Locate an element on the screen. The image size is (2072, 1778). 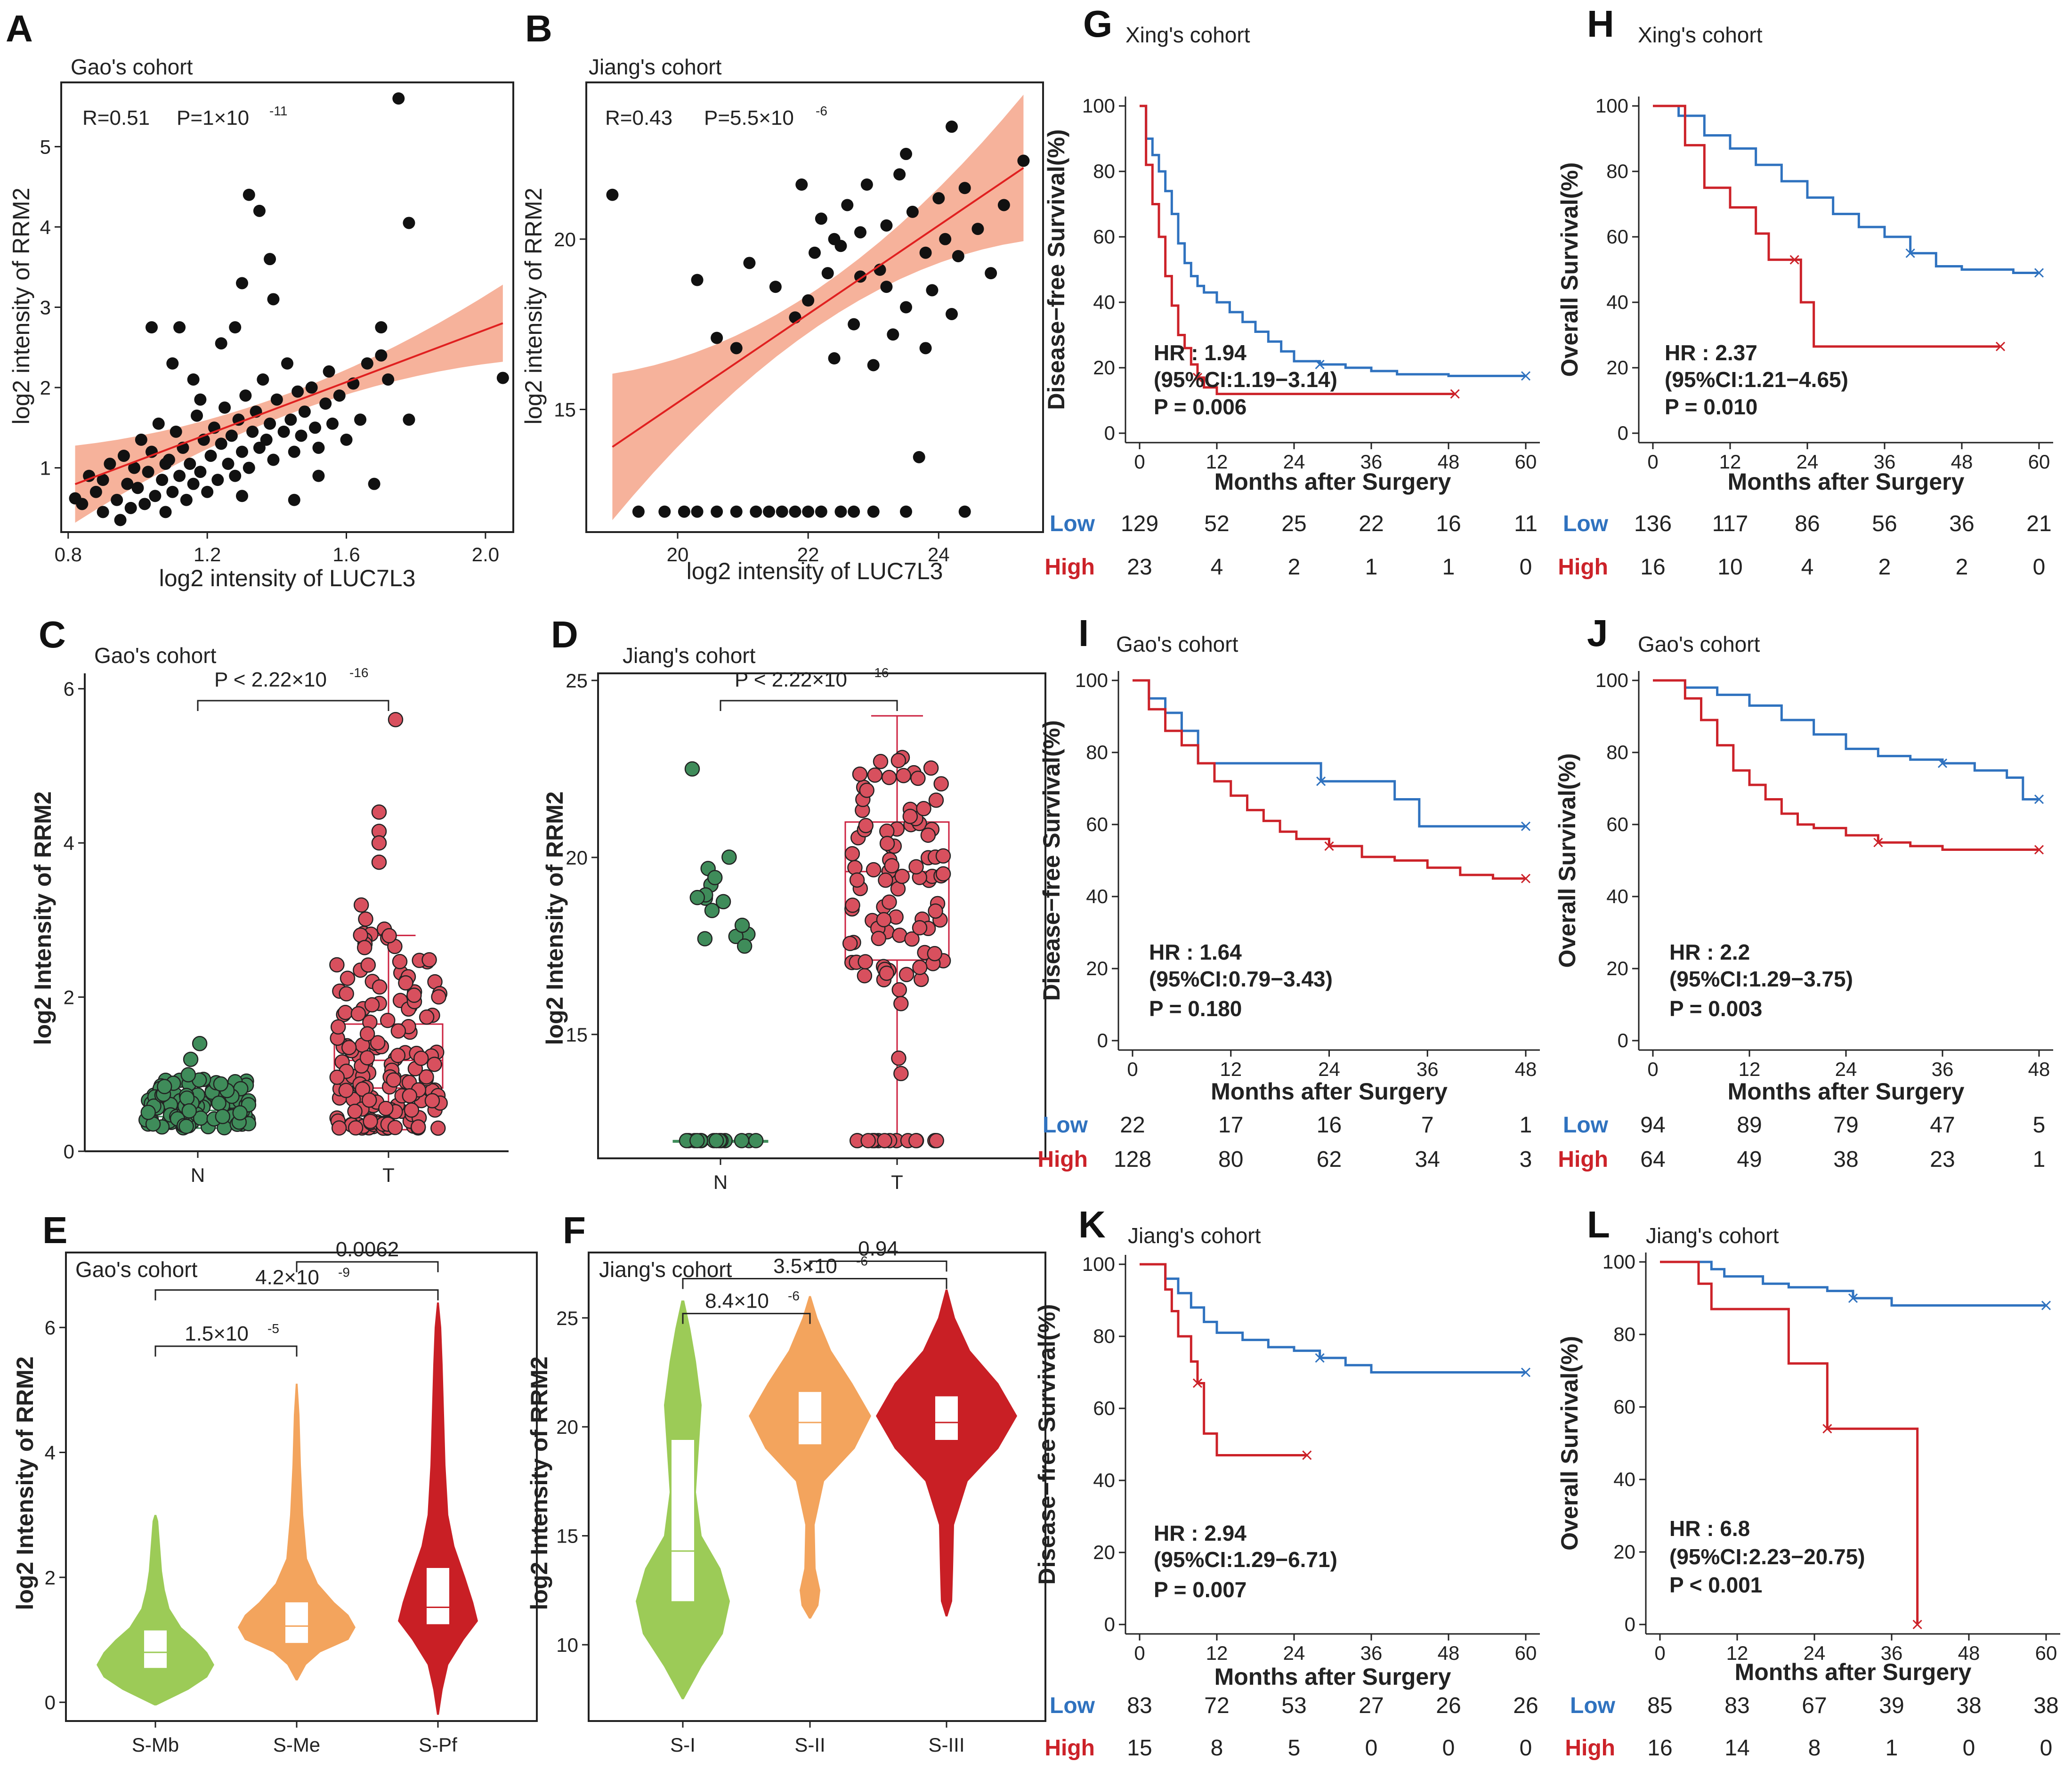
panel-label-E: E is located at coordinates (54, 1230).